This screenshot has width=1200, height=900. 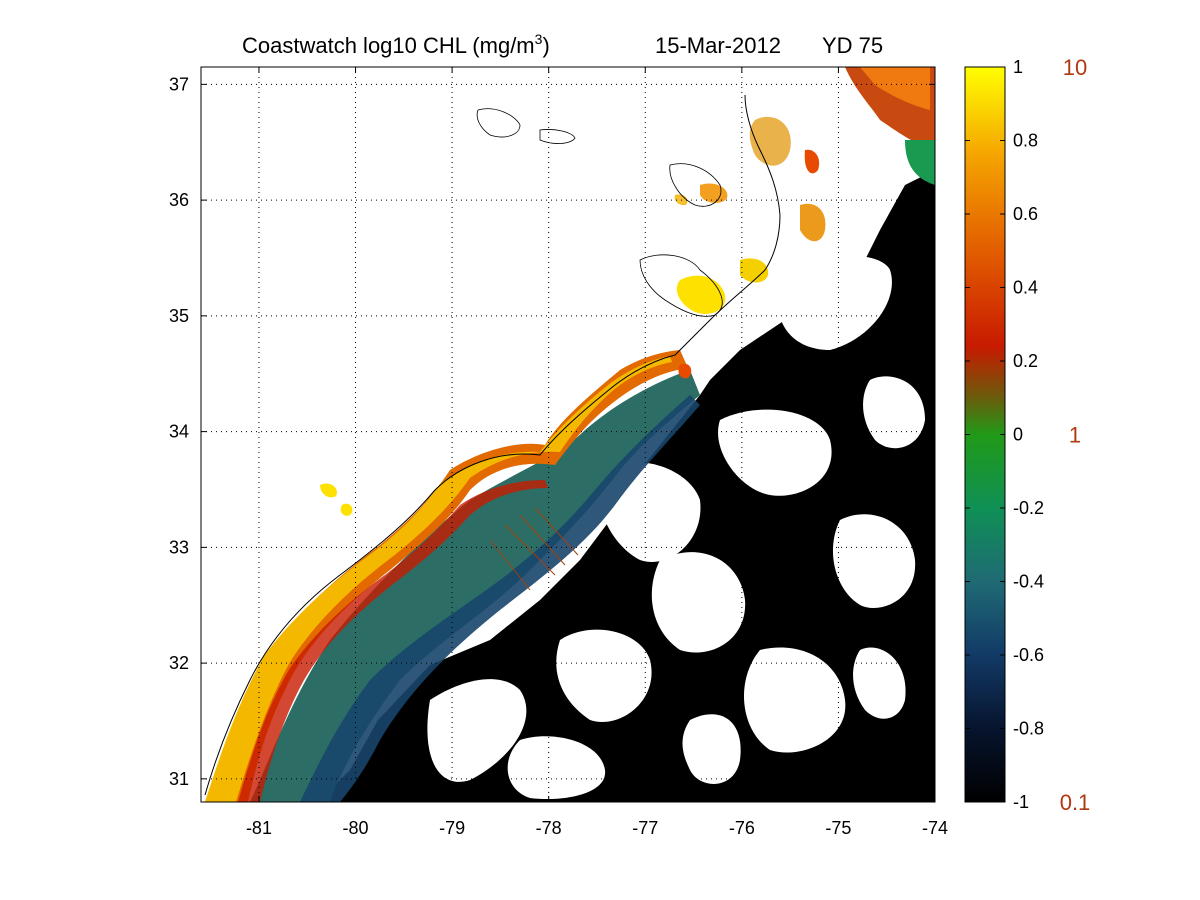 I want to click on colorbar-tick-label: -0.8, so click(x=1028, y=729).